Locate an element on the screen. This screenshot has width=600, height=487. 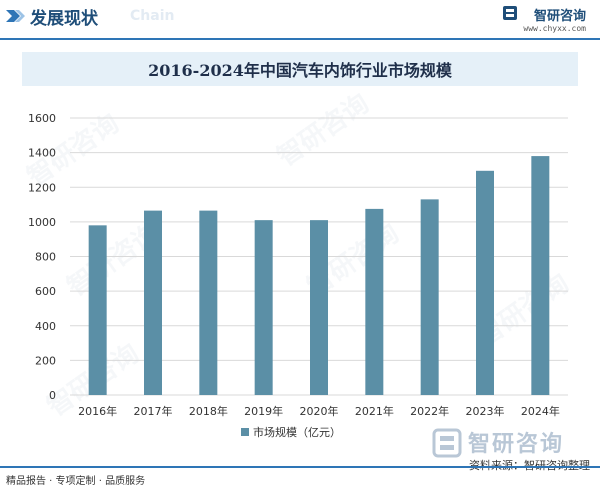
source-note: 资料来源：智研咨询整理 is located at coordinates (529, 465).